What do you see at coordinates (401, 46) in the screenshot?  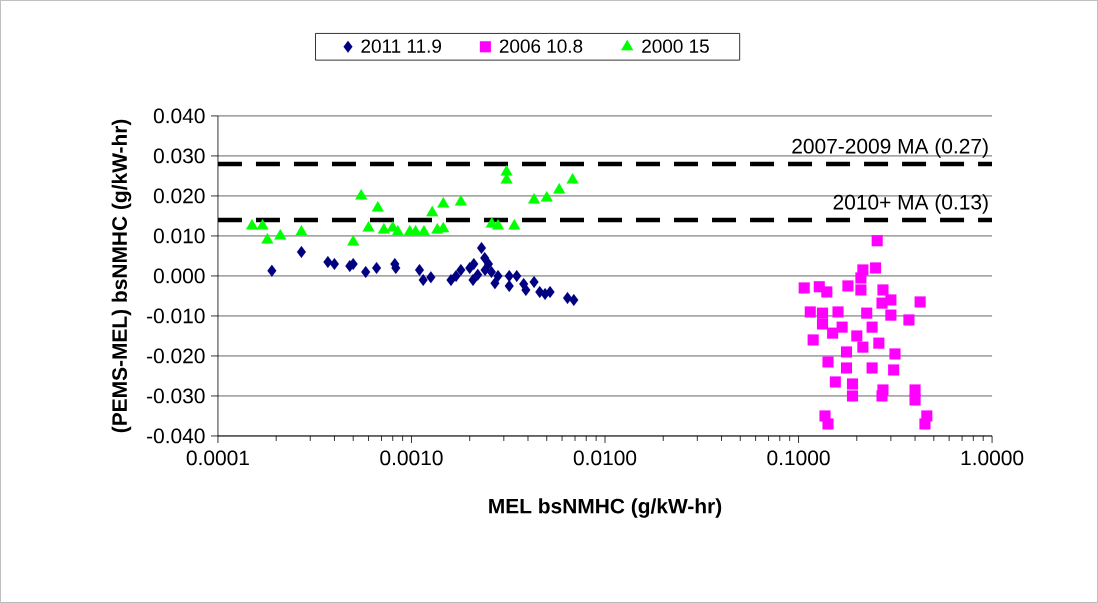 I see `legend-label: 2011 11.9` at bounding box center [401, 46].